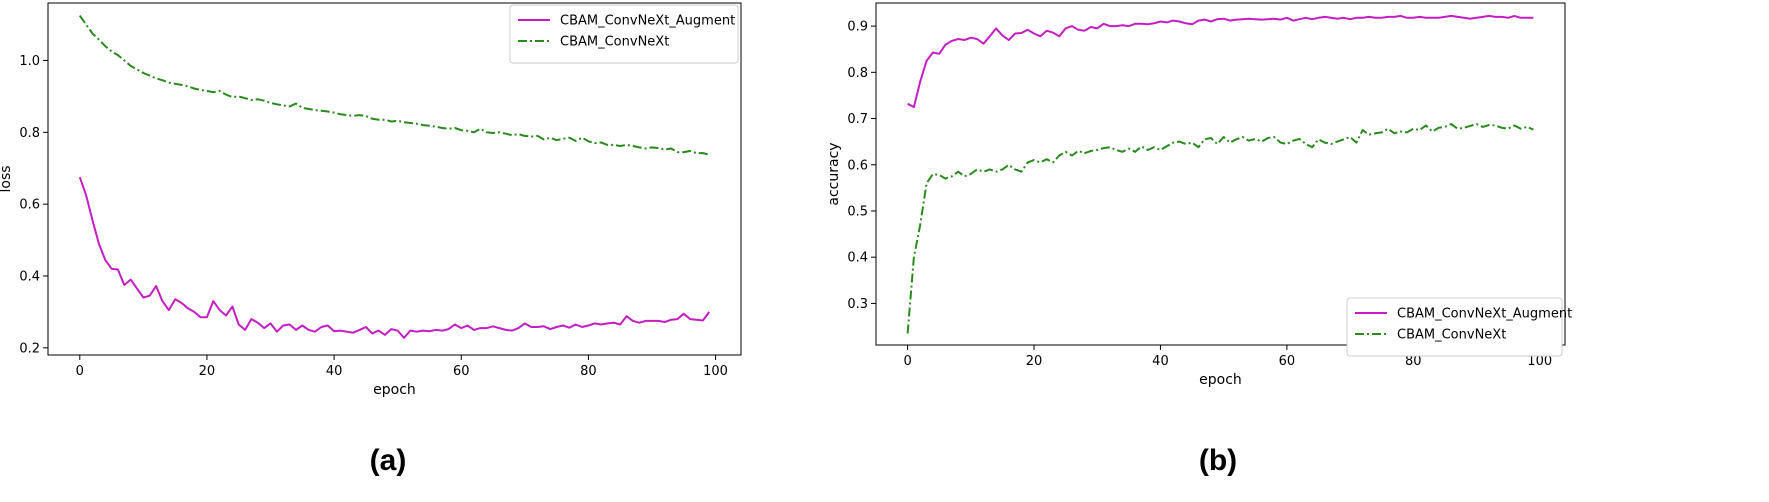 Image resolution: width=1769 pixels, height=502 pixels. What do you see at coordinates (1218, 460) in the screenshot?
I see `panel-caption: (b)` at bounding box center [1218, 460].